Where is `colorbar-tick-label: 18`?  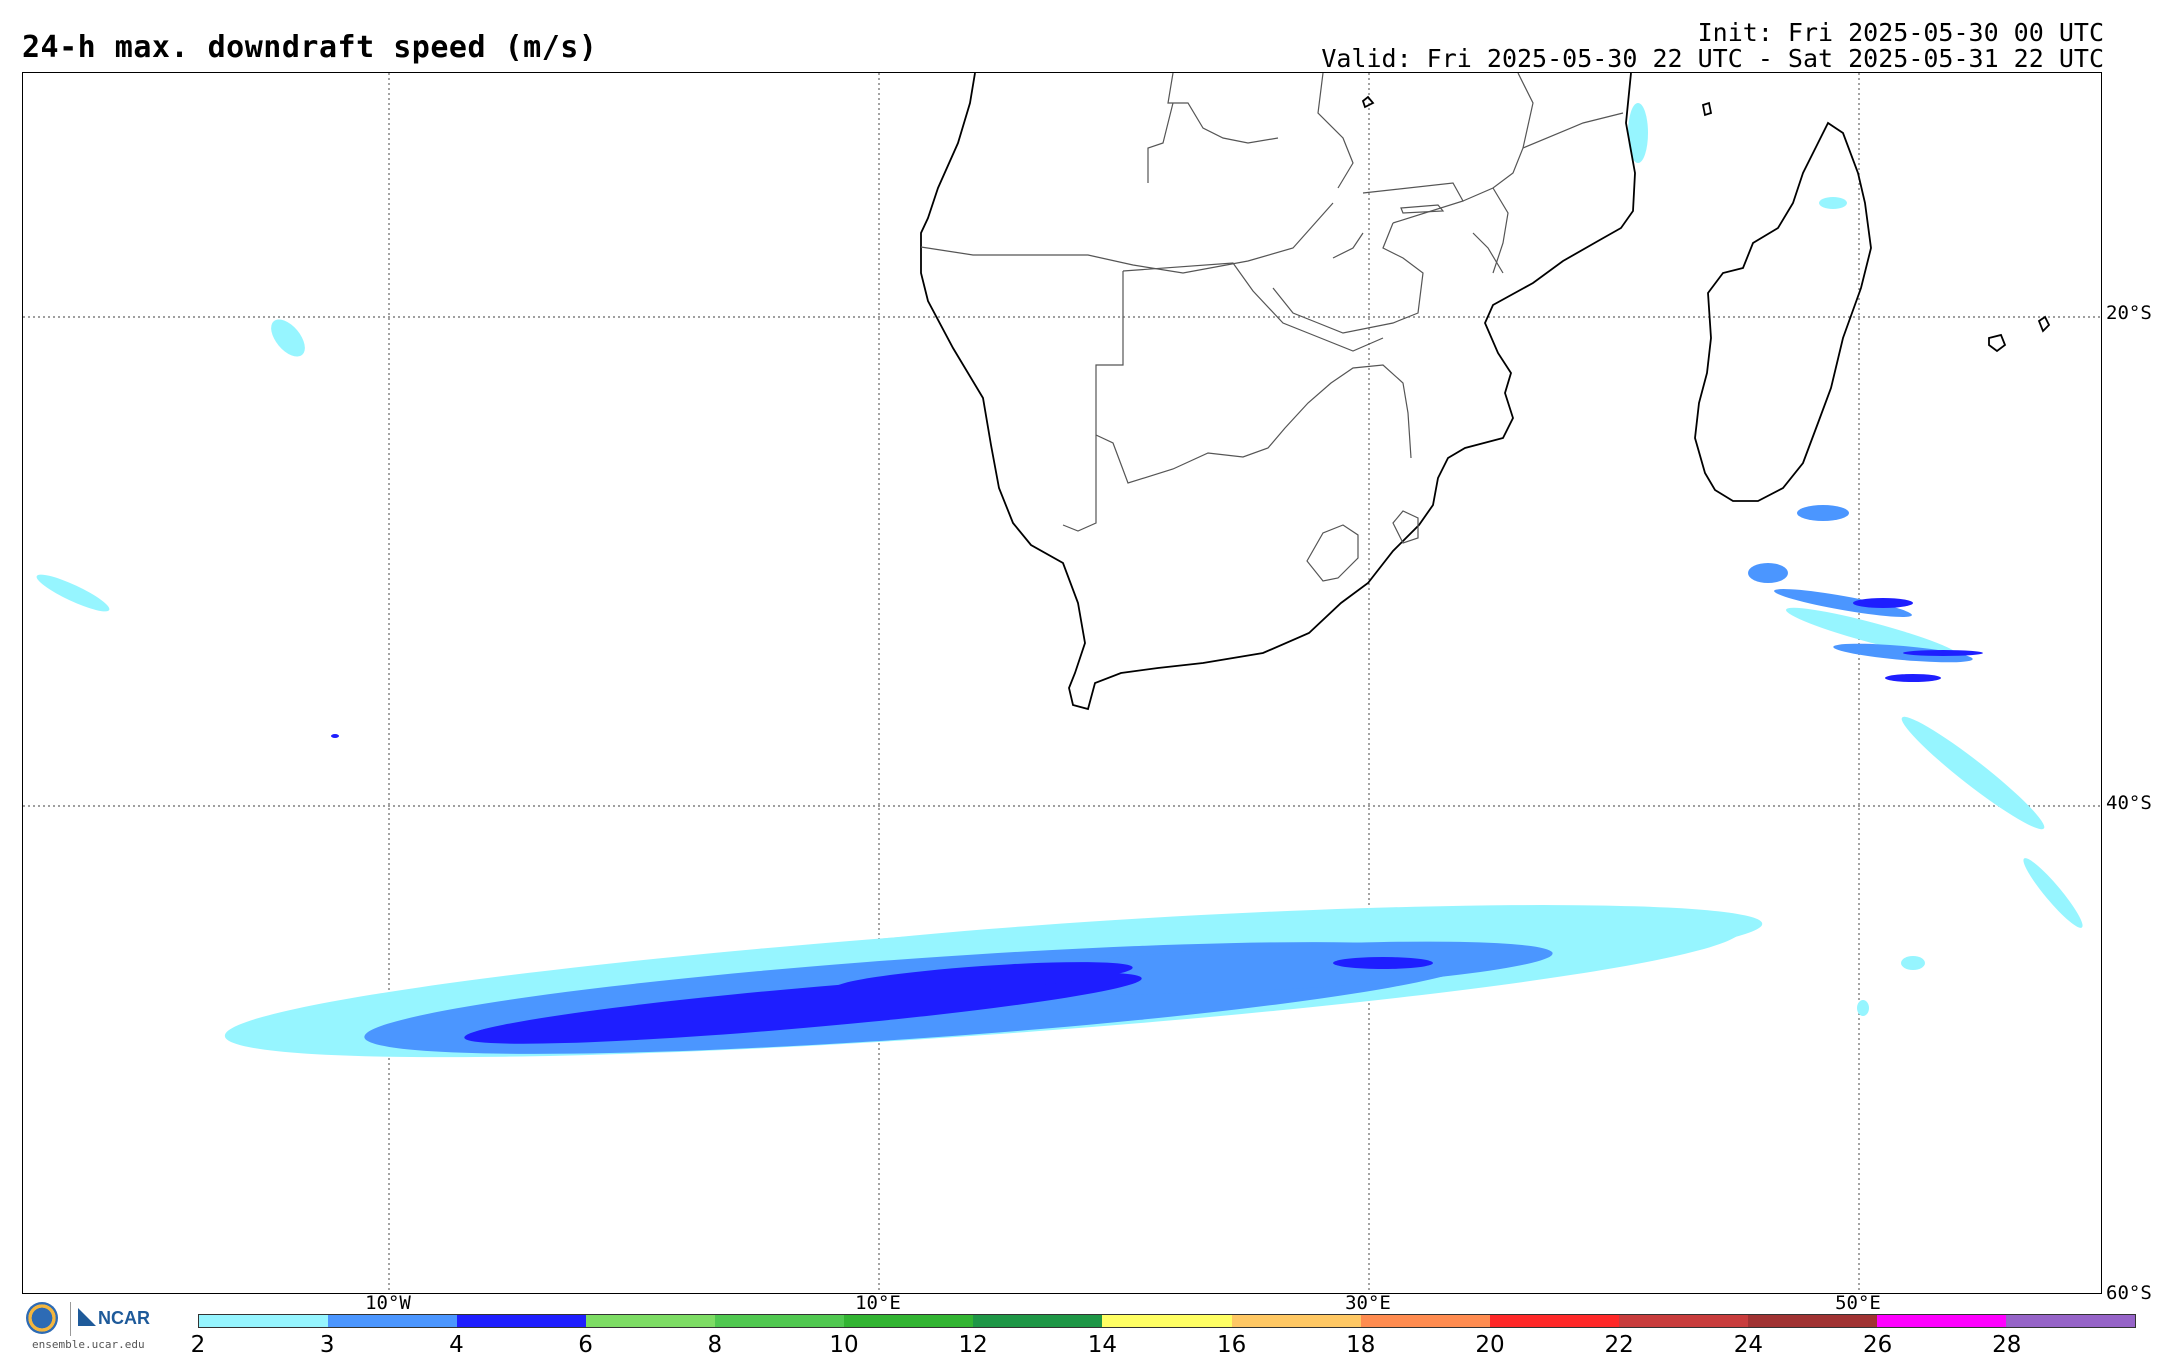 colorbar-tick-label: 18 is located at coordinates (1361, 1345).